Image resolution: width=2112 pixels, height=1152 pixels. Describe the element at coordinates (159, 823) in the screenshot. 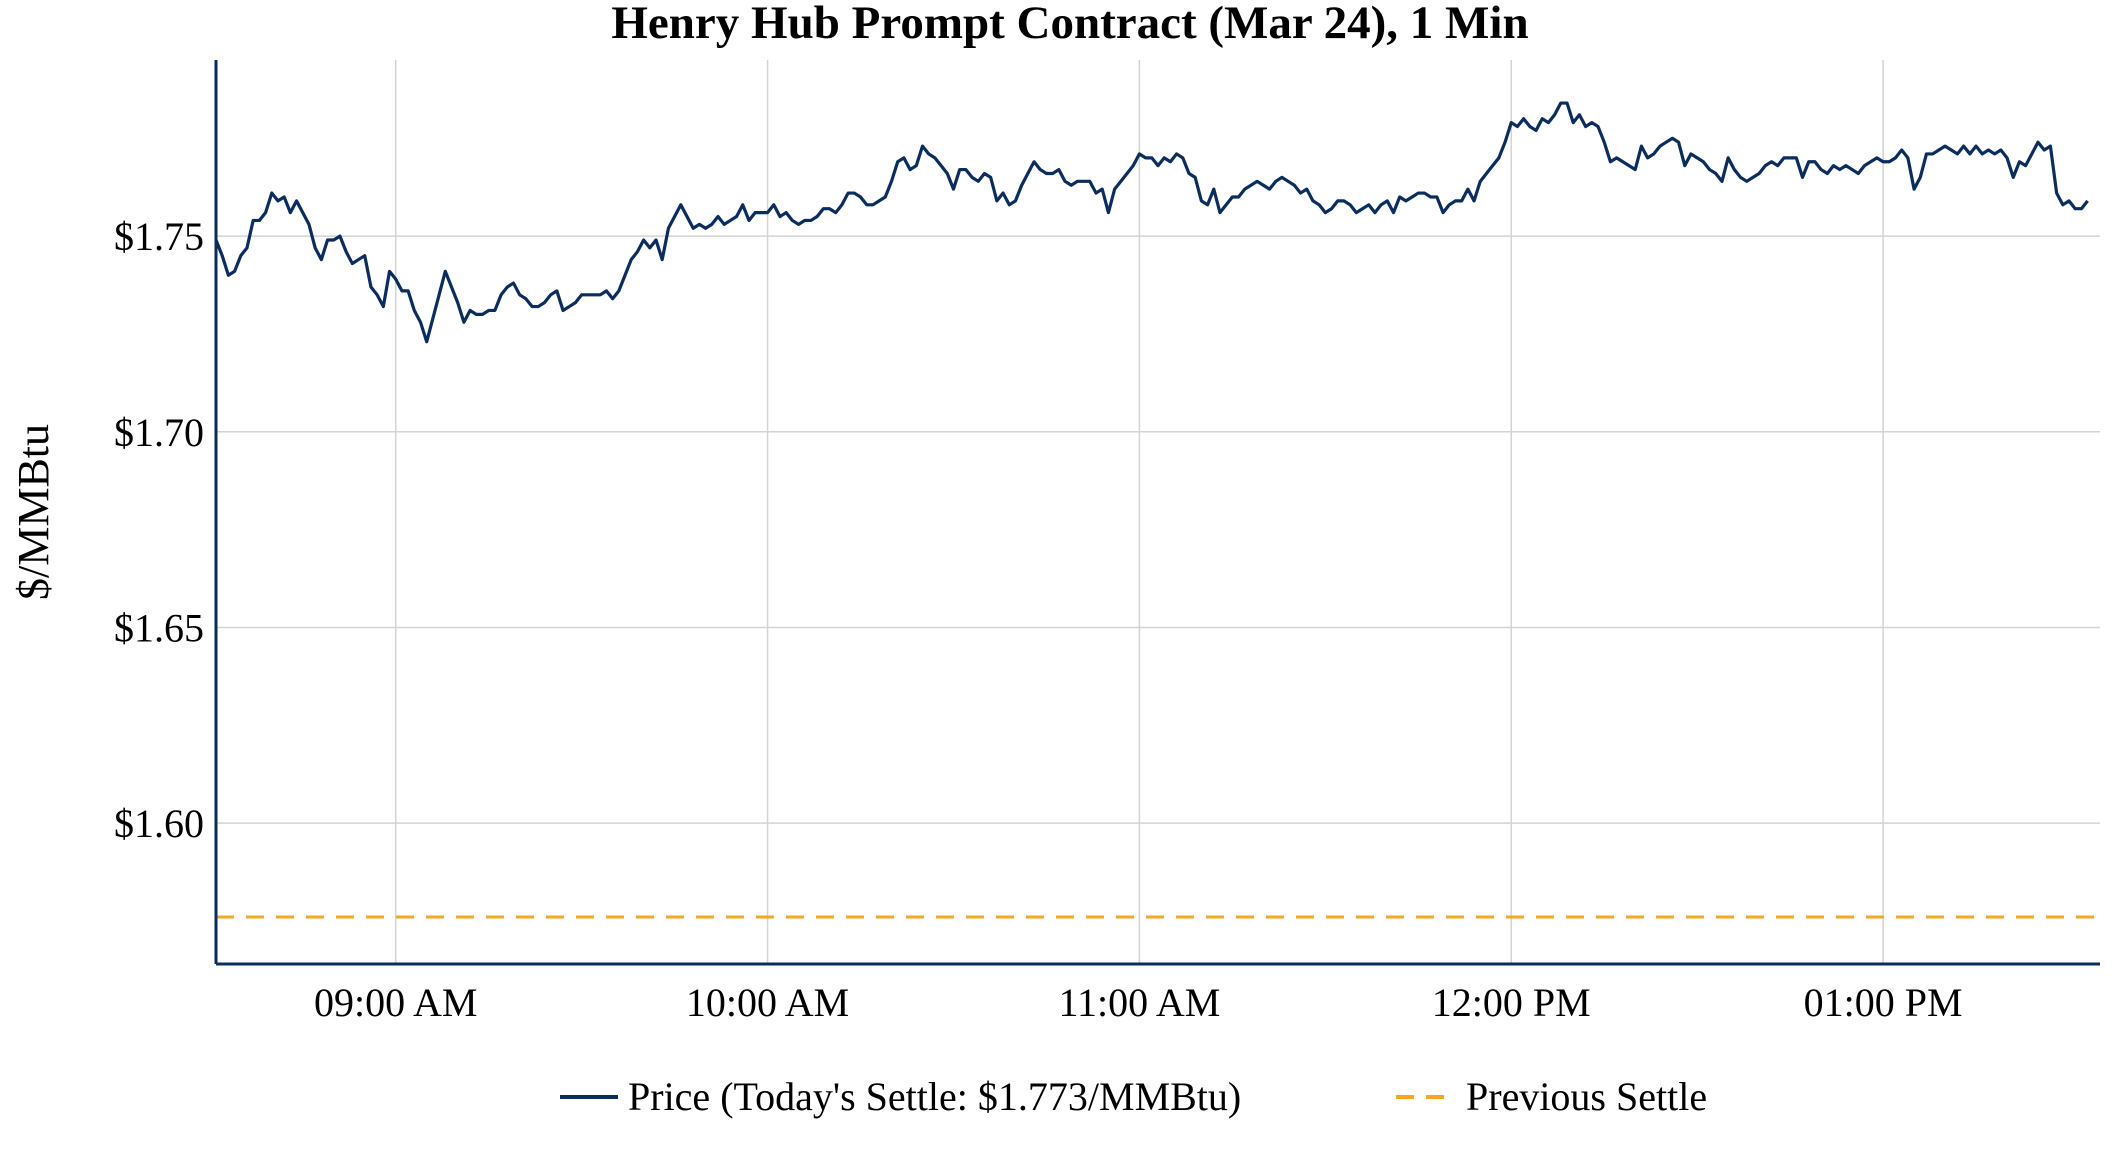

I see `y-tick-label: $1.60` at that location.